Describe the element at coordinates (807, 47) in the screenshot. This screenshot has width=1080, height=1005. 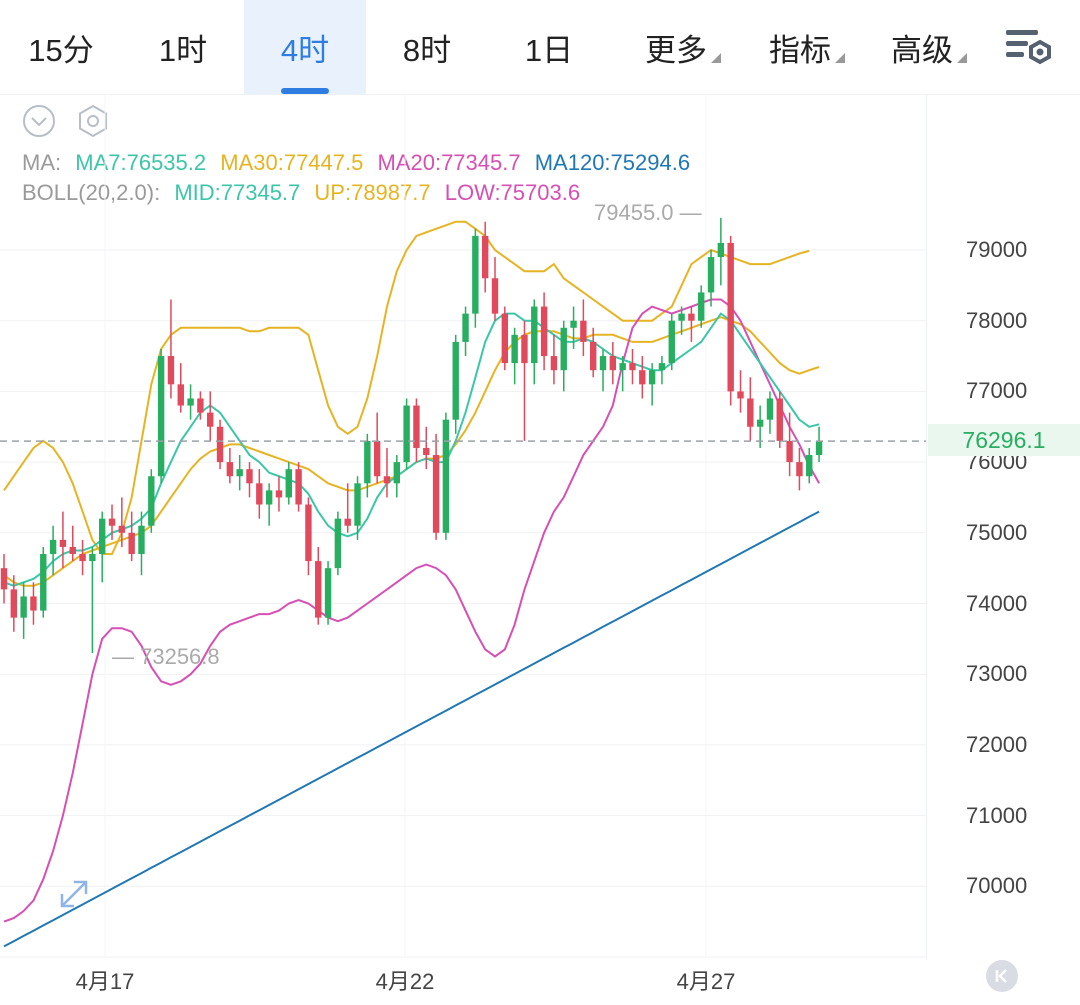
I see `tab-indicators-dropdown: 指标` at that location.